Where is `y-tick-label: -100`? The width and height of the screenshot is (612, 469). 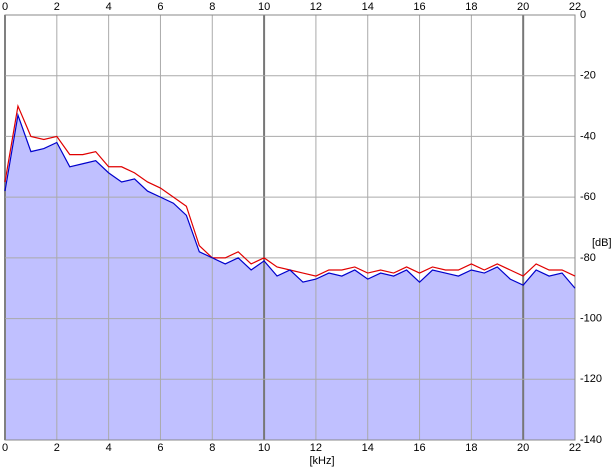 y-tick-label: -100 is located at coordinates (591, 318).